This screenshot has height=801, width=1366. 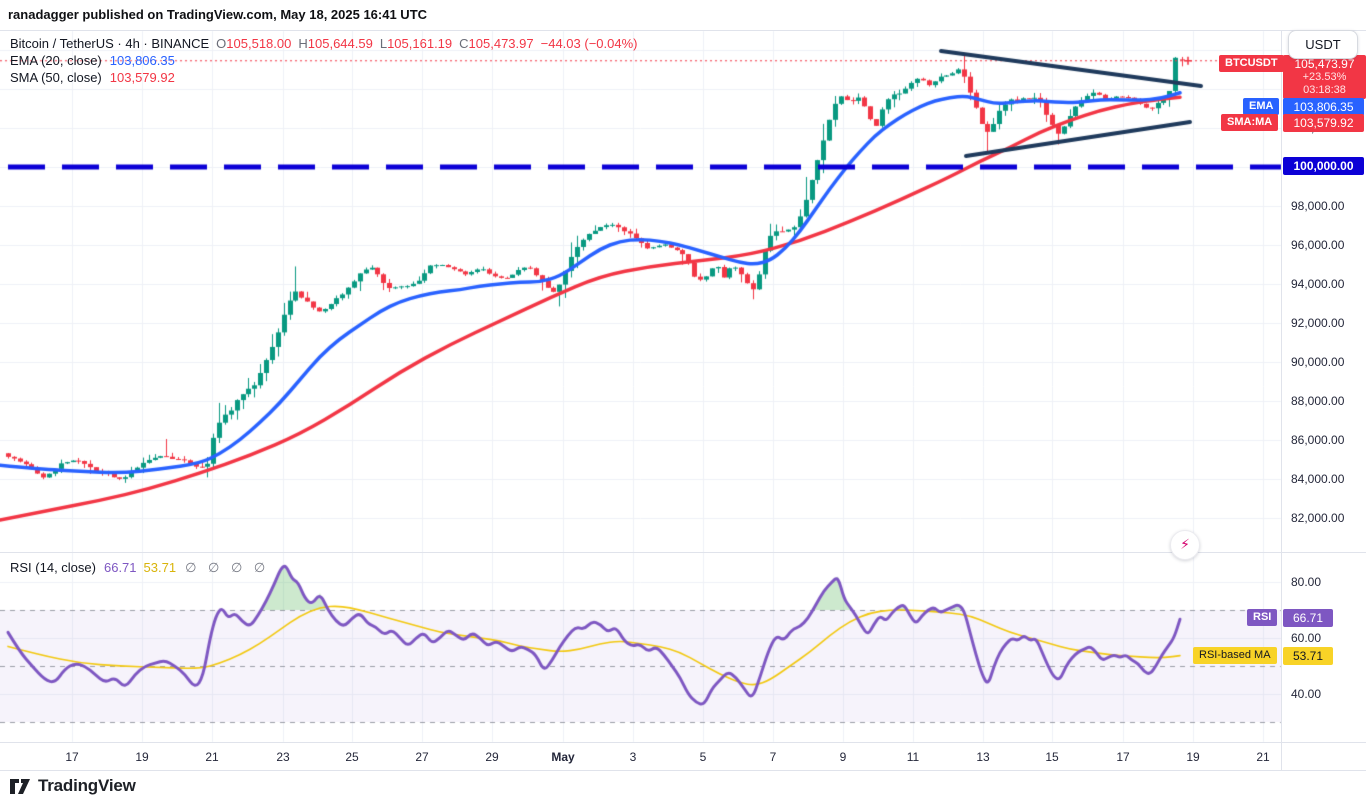 What do you see at coordinates (1318, 206) in the screenshot?
I see `price-tick-label: 98,000.00` at bounding box center [1318, 206].